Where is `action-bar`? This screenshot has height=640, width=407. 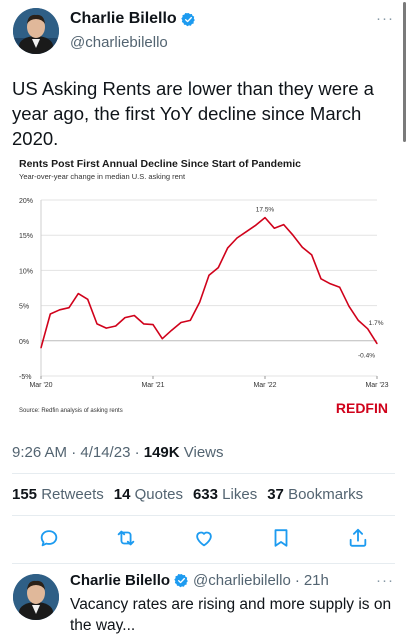
action-bar is located at coordinates (203, 538).